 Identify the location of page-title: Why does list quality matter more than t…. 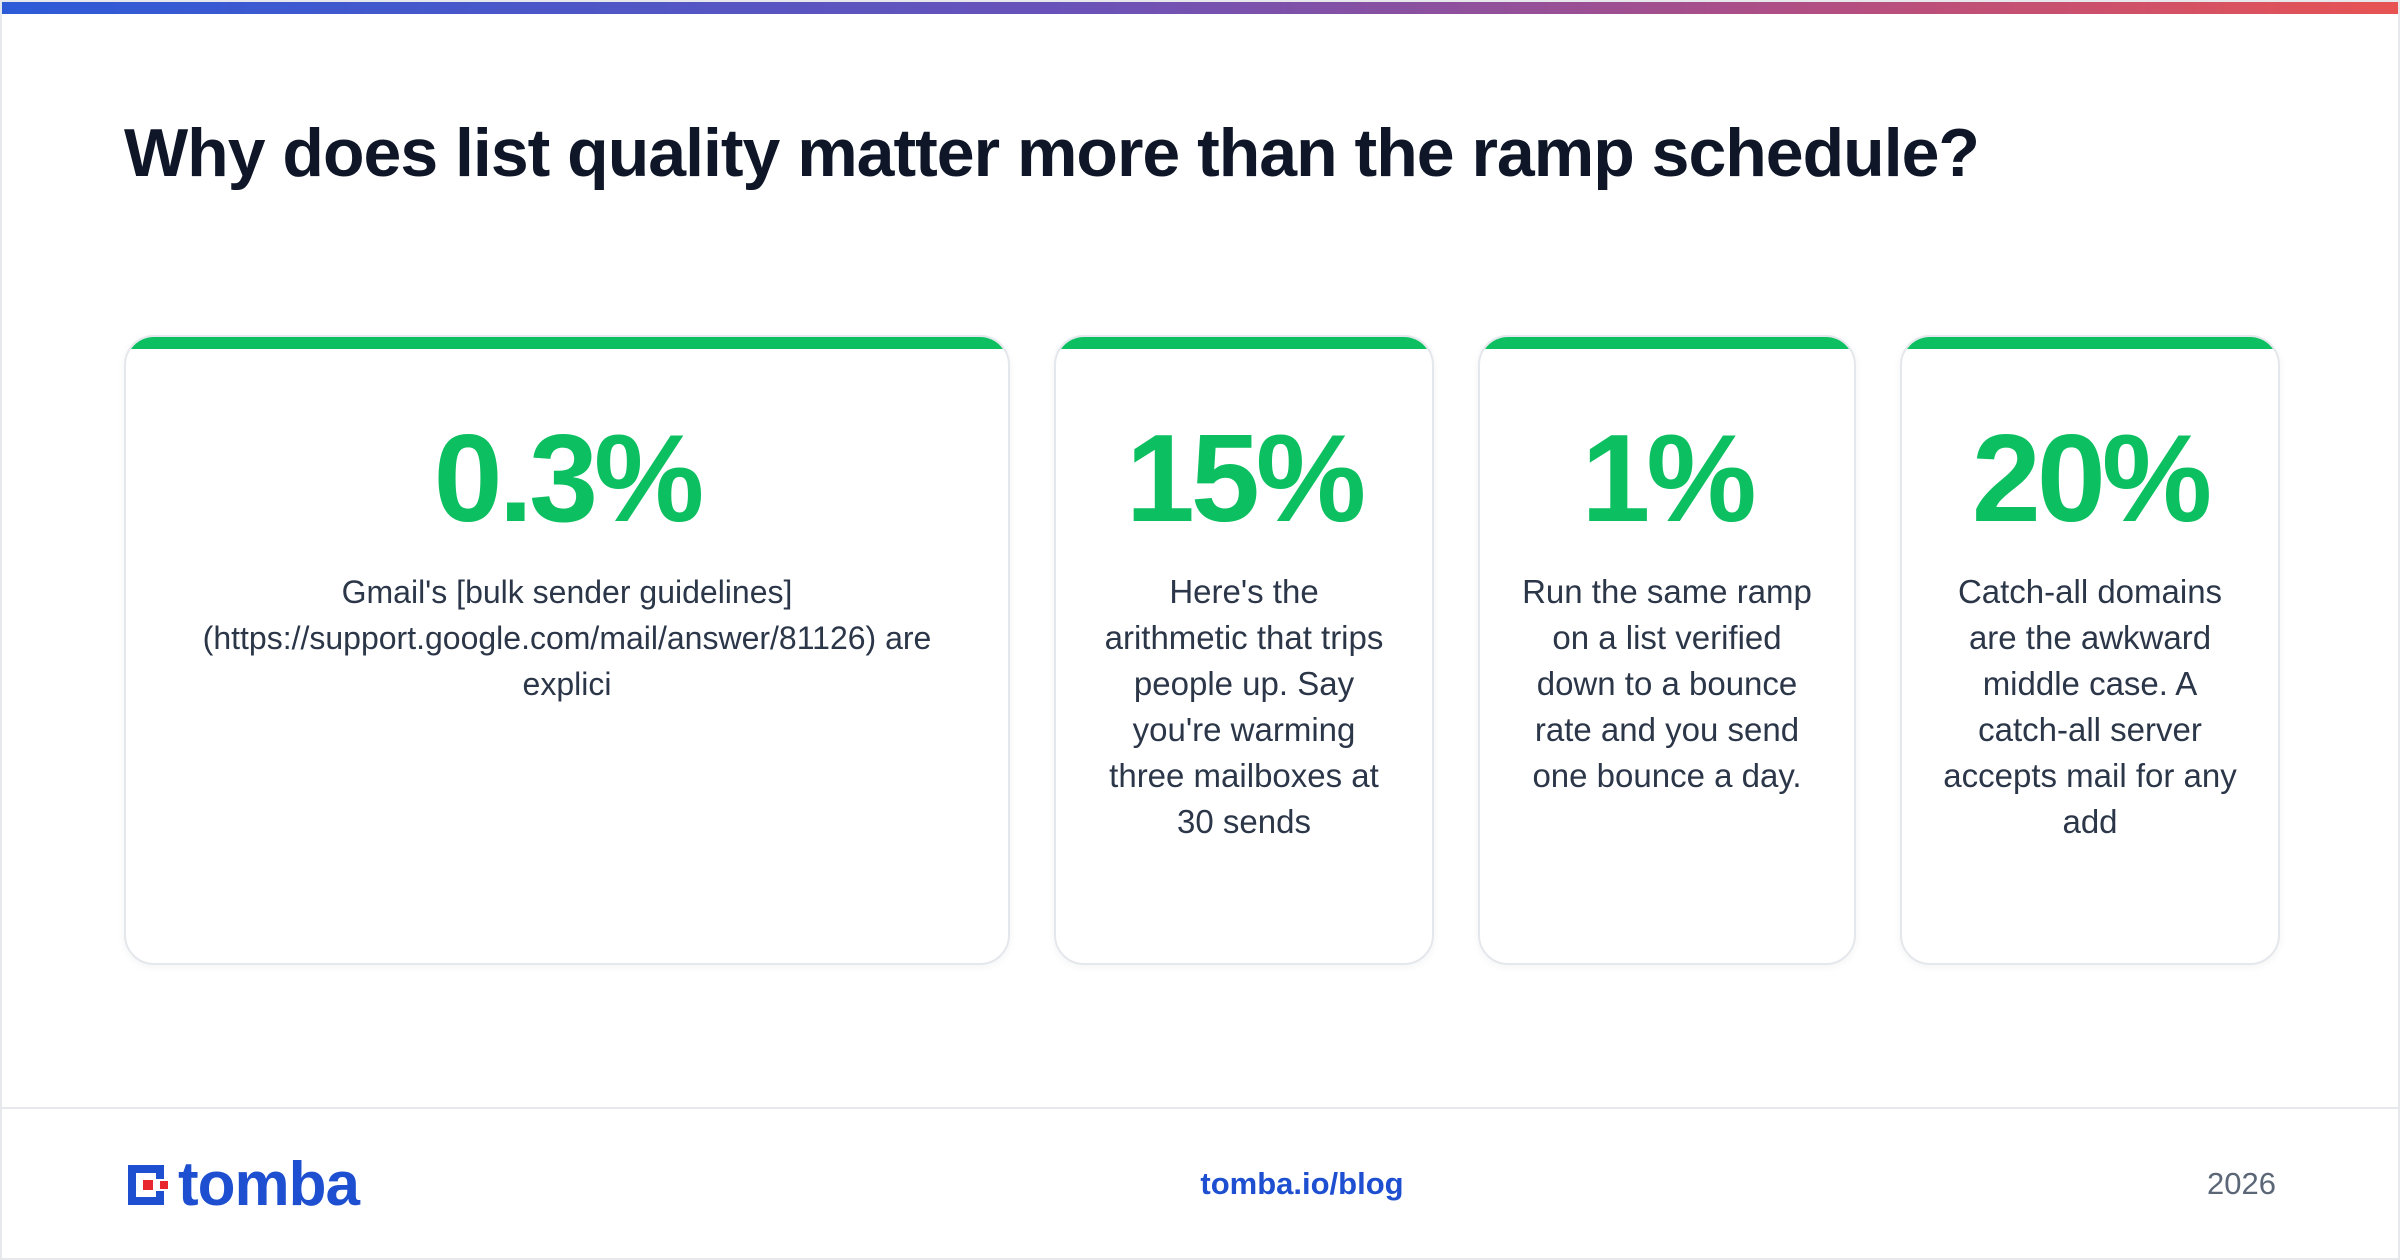
(1052, 153).